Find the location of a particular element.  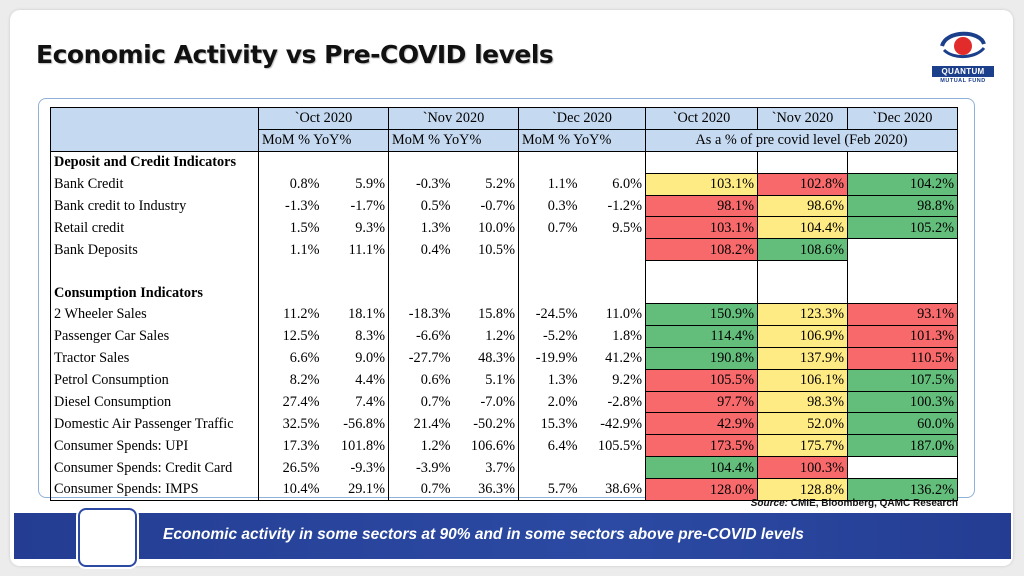

pre-covid-value: 98.8% is located at coordinates (902, 206).